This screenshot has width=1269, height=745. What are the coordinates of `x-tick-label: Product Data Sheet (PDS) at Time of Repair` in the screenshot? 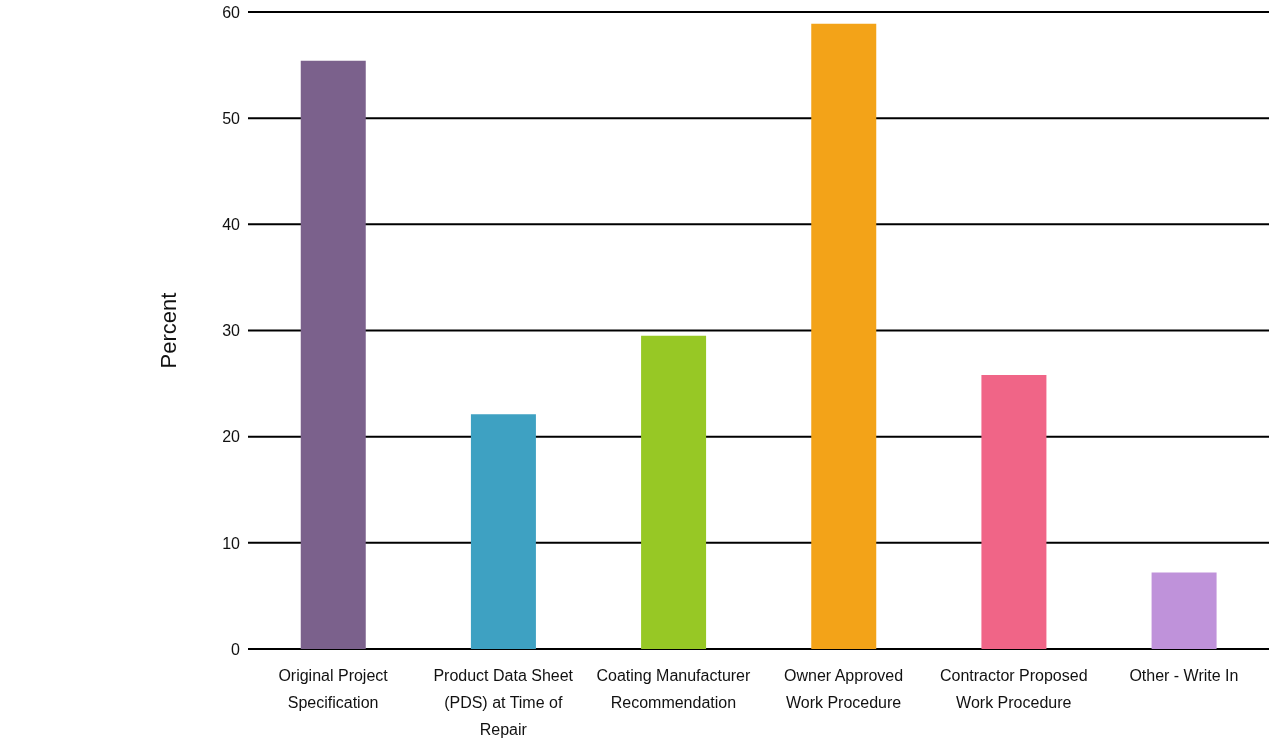 It's located at (503, 702).